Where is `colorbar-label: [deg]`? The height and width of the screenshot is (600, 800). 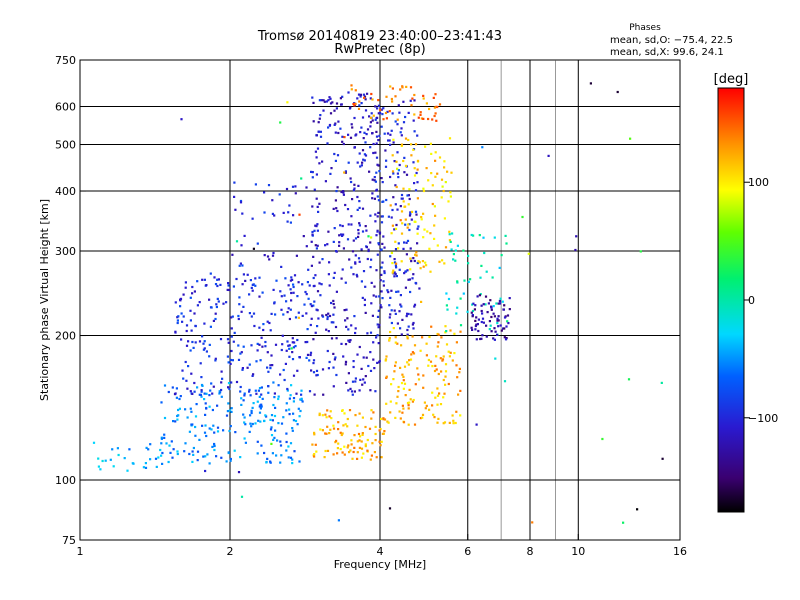
colorbar-label: [deg] is located at coordinates (731, 79).